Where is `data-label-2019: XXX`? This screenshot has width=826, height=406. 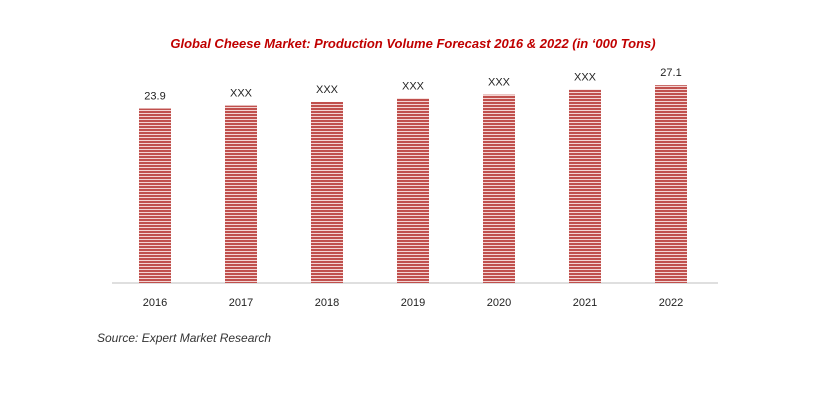 data-label-2019: XXX is located at coordinates (413, 86).